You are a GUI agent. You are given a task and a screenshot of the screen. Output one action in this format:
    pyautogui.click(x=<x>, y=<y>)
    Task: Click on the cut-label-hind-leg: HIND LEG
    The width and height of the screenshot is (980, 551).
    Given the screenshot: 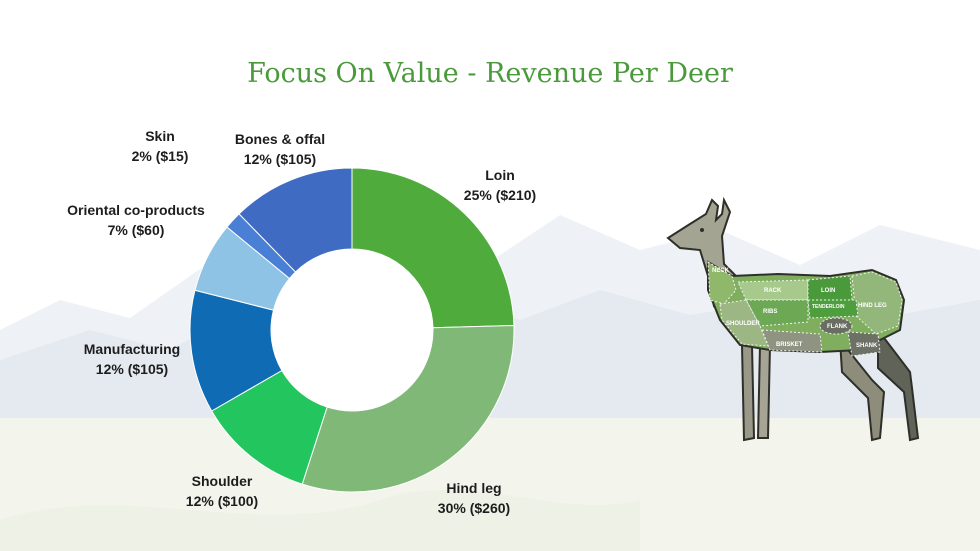 What is the action you would take?
    pyautogui.click(x=872, y=306)
    